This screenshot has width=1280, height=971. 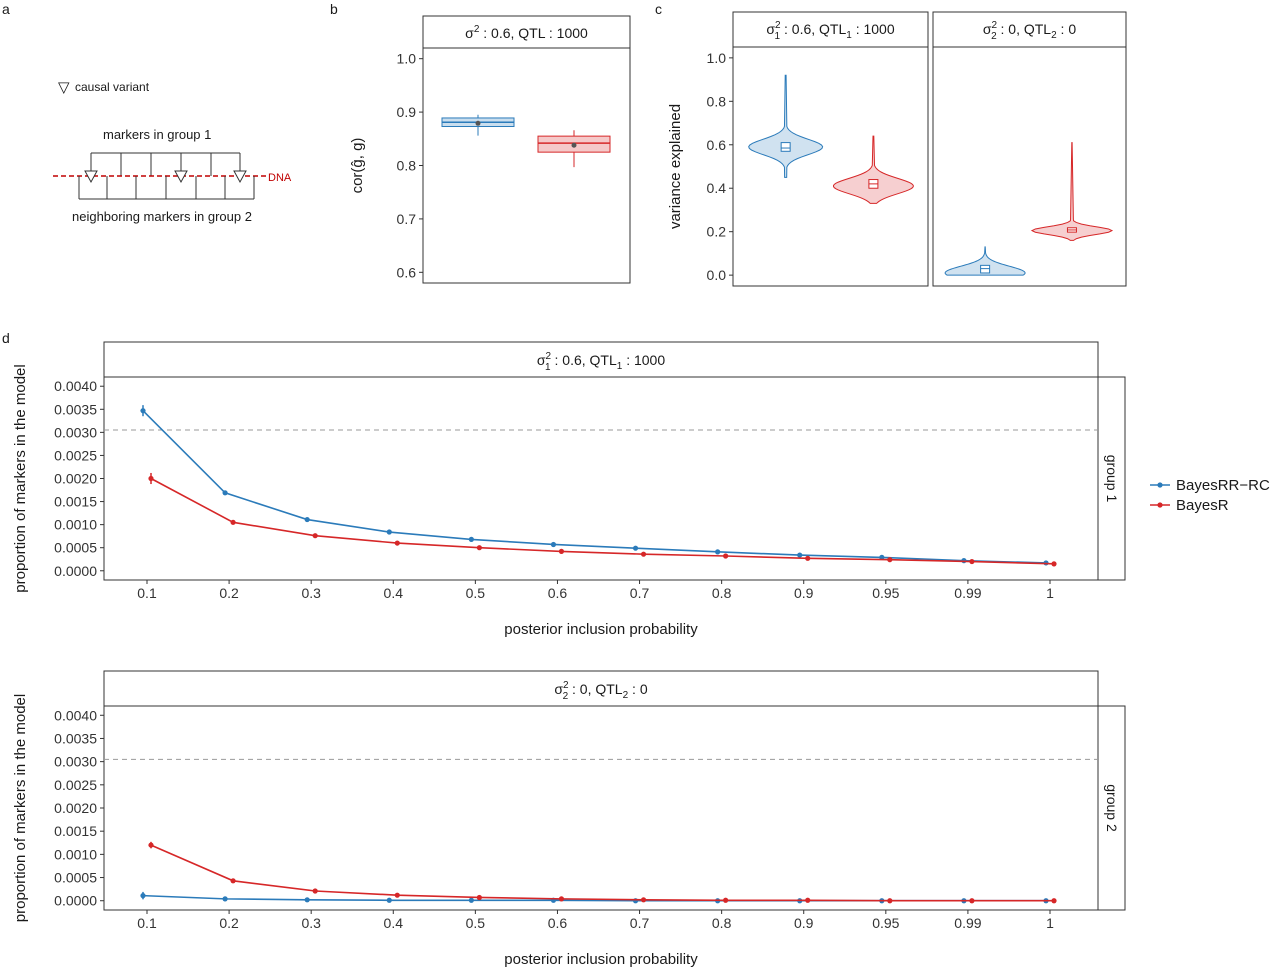 I want to click on side-strip, so click(x=1111, y=808).